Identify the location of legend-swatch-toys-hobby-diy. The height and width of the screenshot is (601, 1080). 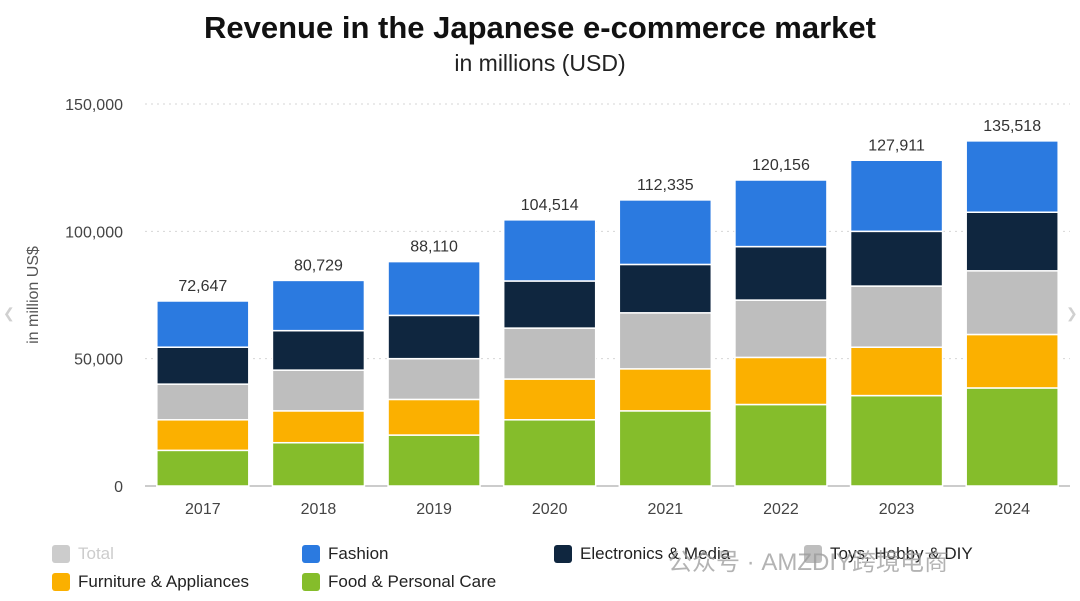
(813, 554).